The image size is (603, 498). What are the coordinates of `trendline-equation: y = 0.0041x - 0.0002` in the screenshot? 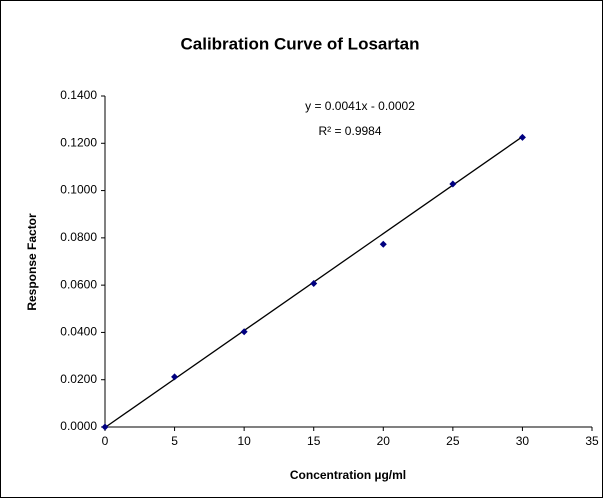 It's located at (360, 106).